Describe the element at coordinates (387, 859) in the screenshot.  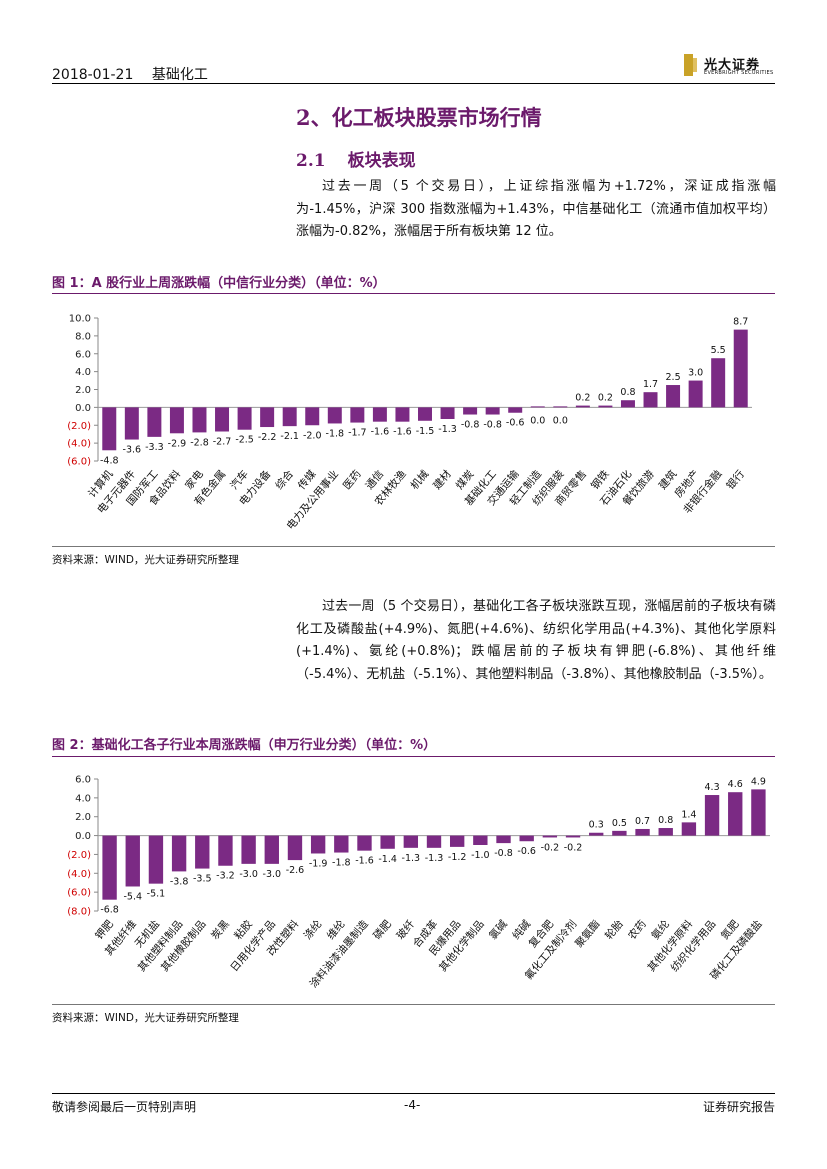
I see `bar-value-label: -1.4` at that location.